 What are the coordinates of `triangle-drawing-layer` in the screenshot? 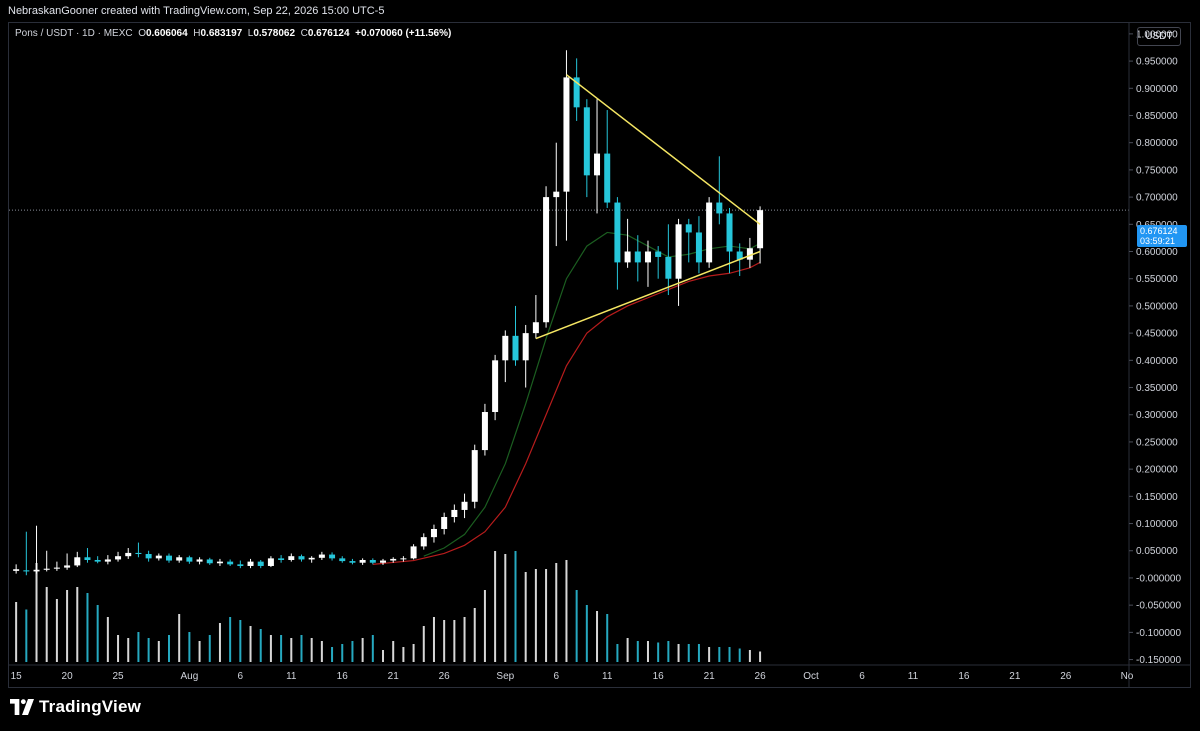 It's located at (648, 207).